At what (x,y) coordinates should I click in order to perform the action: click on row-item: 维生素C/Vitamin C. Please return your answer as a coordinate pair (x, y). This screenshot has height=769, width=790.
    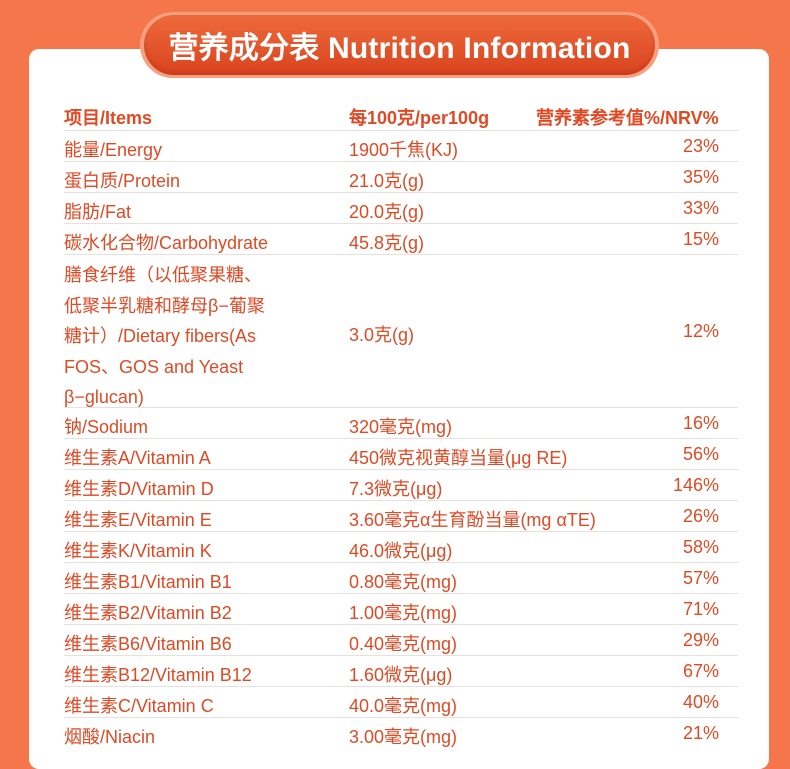
    Looking at the image, I should click on (139, 706).